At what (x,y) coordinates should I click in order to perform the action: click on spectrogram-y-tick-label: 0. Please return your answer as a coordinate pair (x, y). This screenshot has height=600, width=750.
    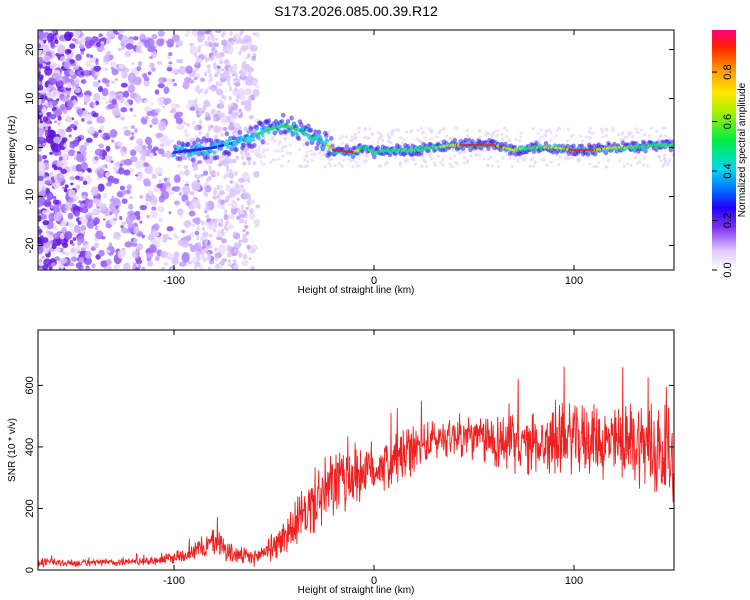
    Looking at the image, I should click on (30, 147).